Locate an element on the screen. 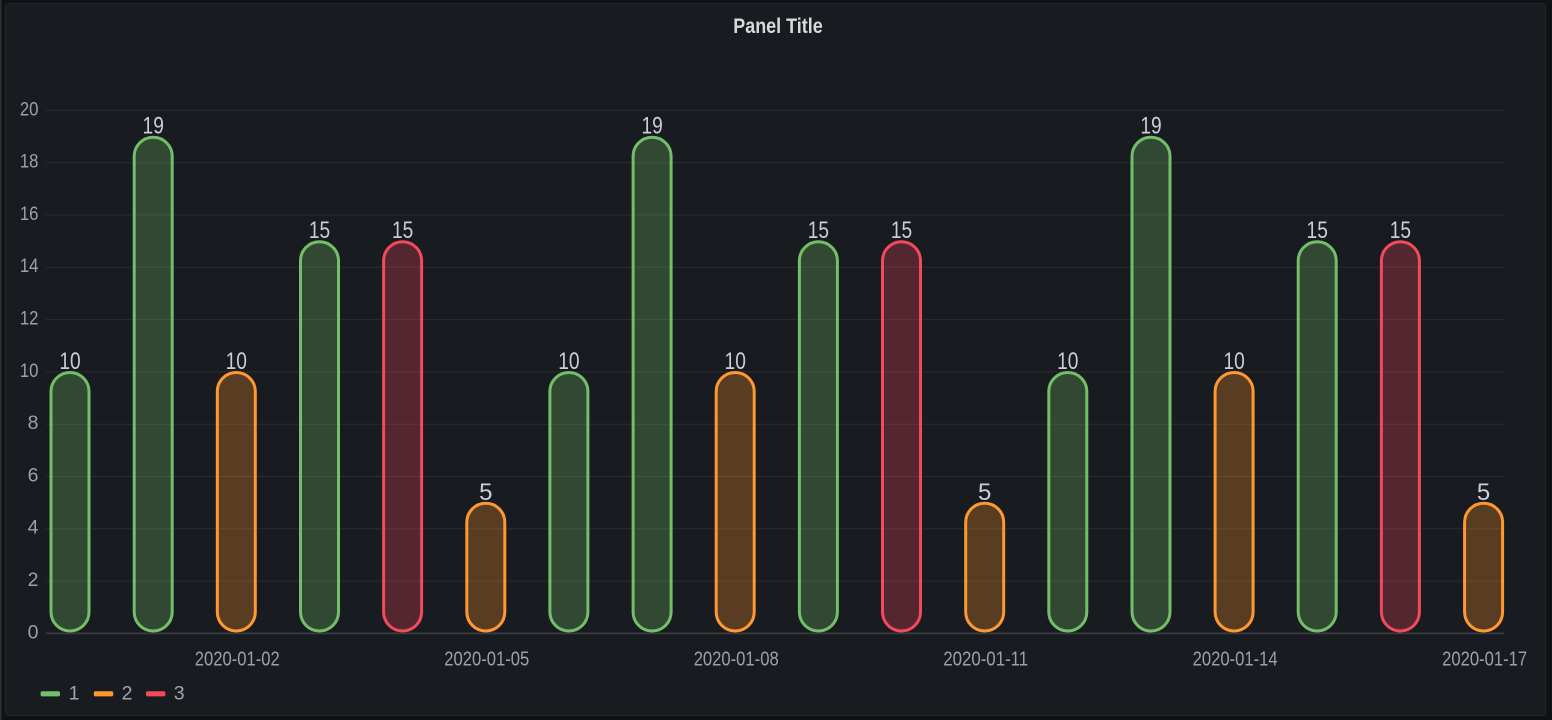 This screenshot has height=720, width=1552. svg-text: 0 is located at coordinates (33, 632).